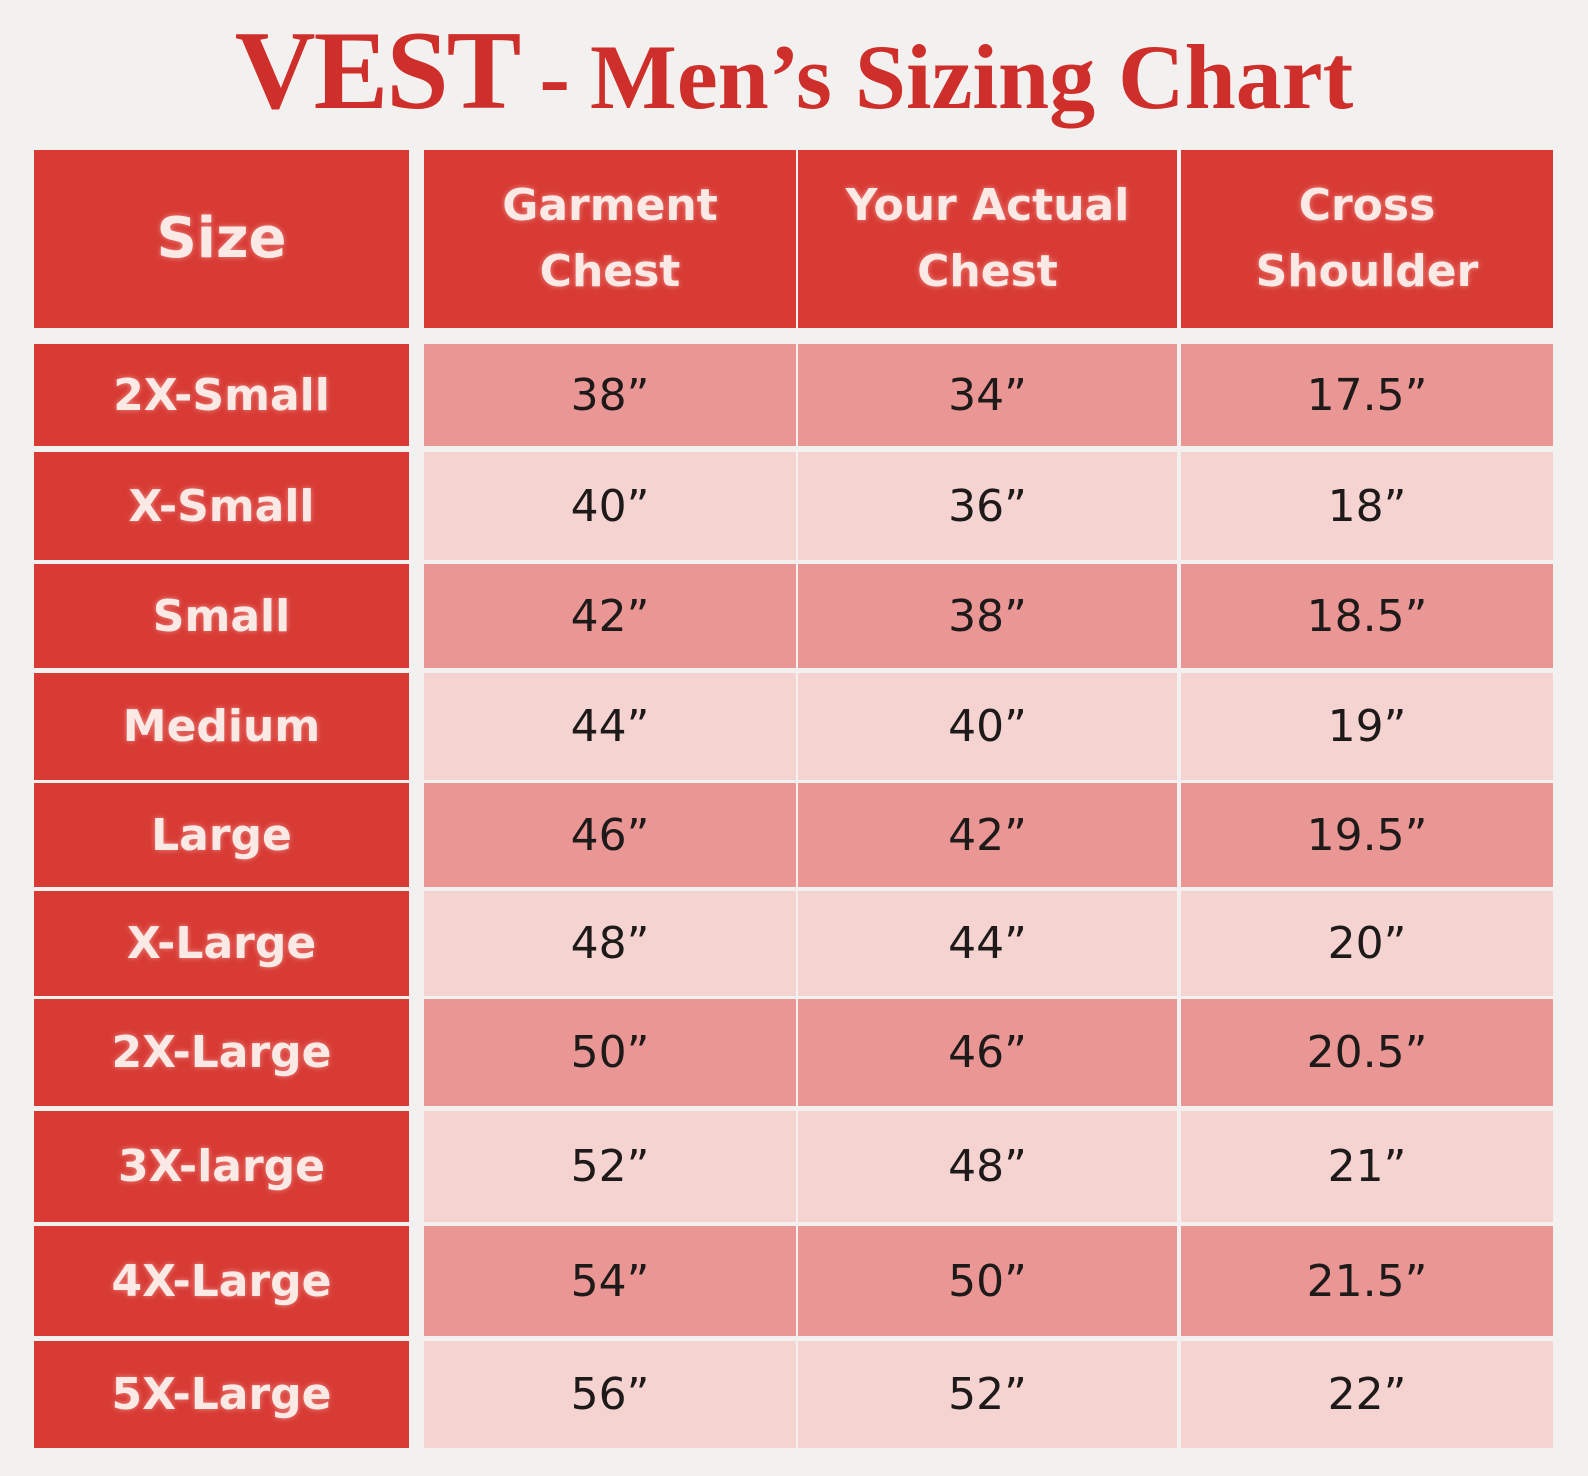 The height and width of the screenshot is (1476, 1588). Describe the element at coordinates (221, 1281) in the screenshot. I see `size-label: 4X-Large` at that location.